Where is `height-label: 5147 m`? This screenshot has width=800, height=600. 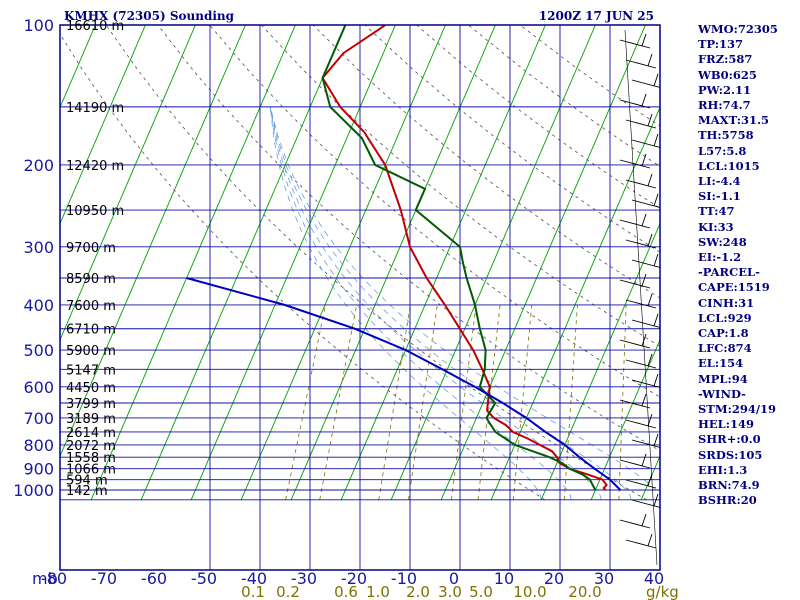 height-label: 5147 m is located at coordinates (91, 370).